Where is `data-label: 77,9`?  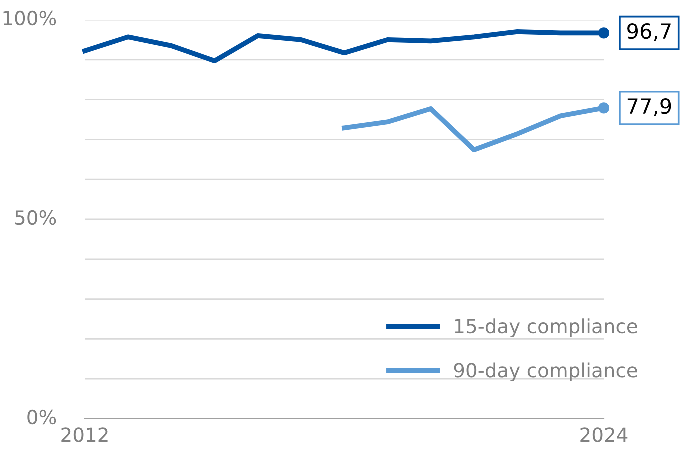 data-label: 77,9 is located at coordinates (650, 107).